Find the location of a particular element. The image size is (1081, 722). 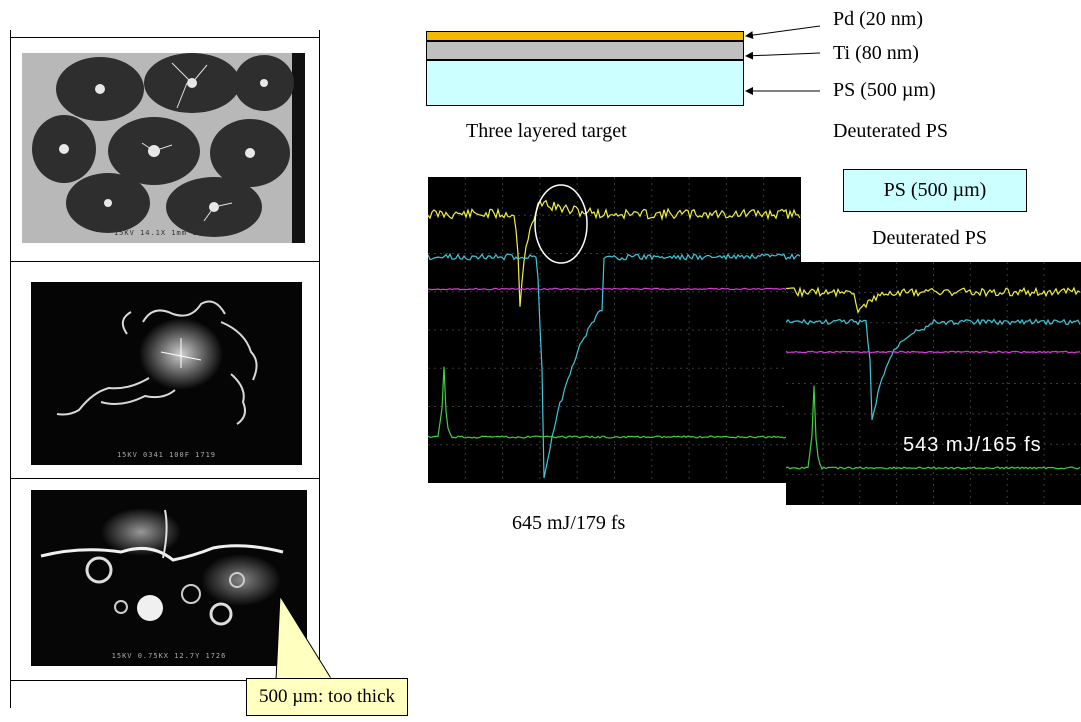

micrograph-bottom-caption: 15KV 0.75KX 12.7Y 1726 is located at coordinates (169, 656).